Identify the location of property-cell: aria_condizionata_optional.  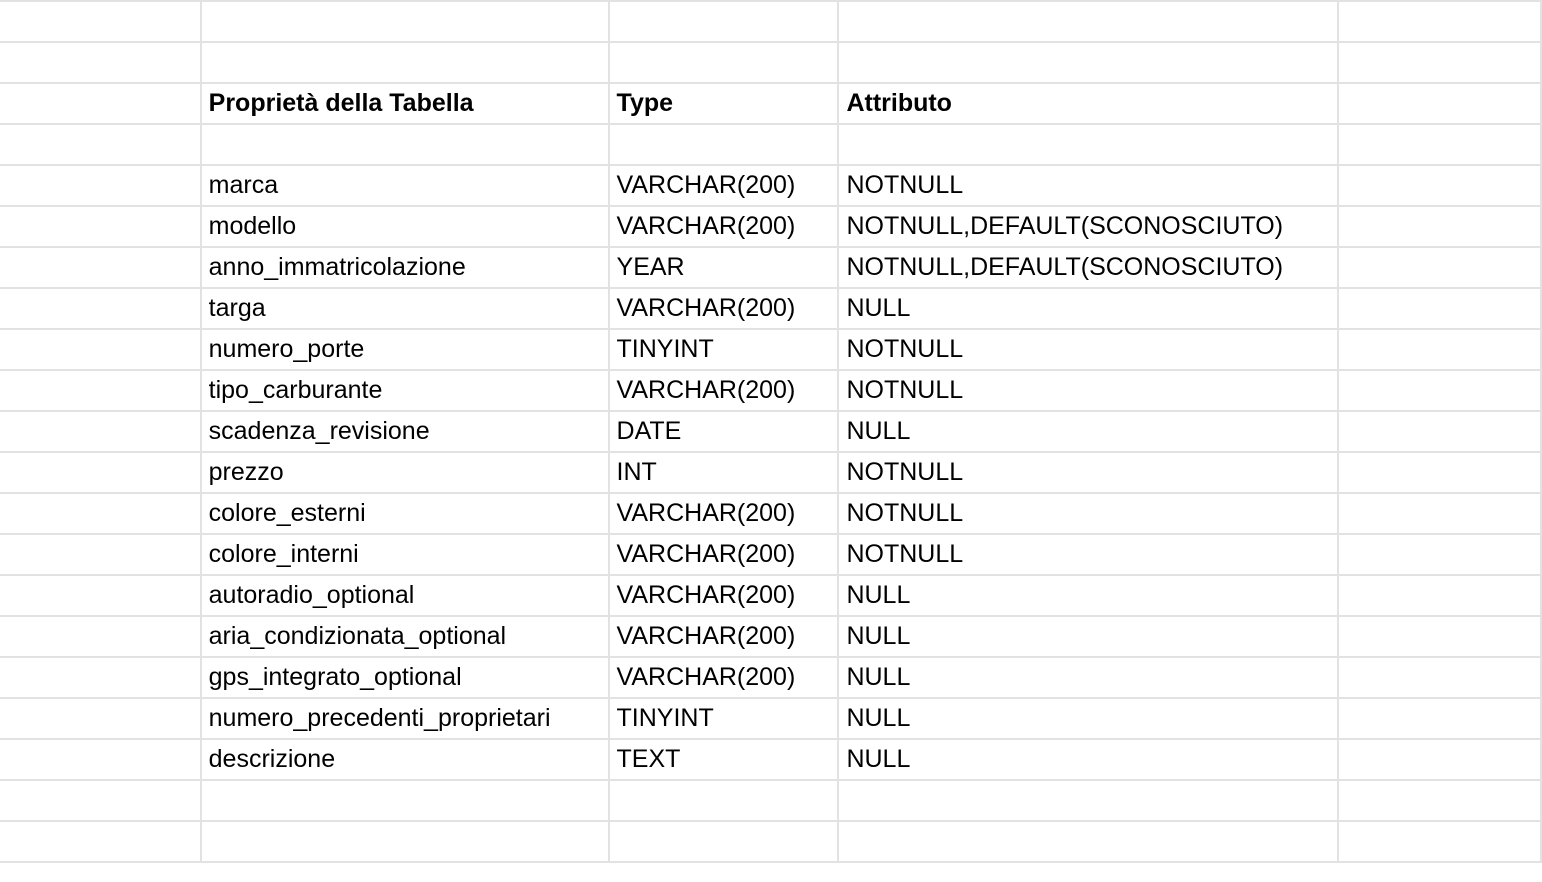
(405, 637).